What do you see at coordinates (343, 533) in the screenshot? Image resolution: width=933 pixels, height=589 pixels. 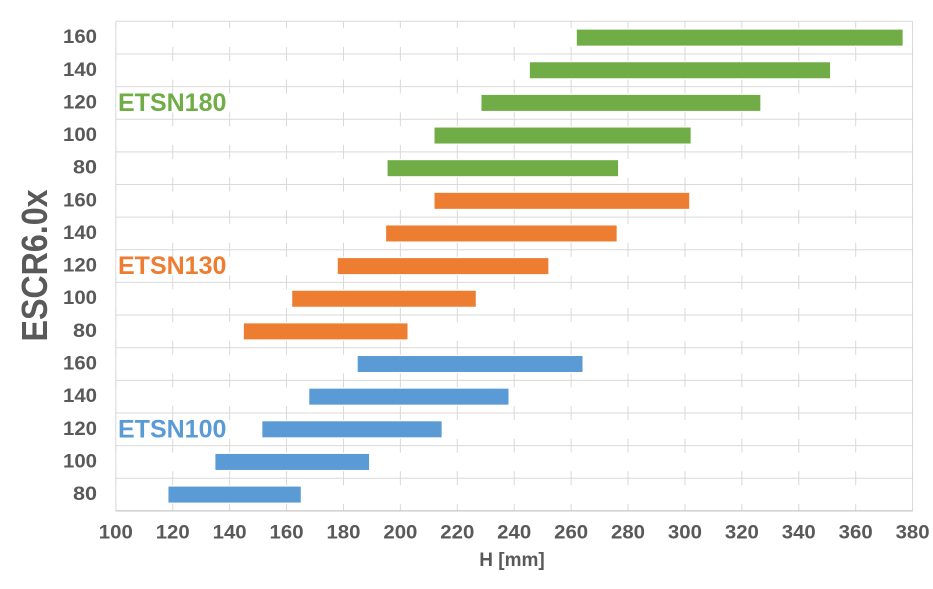 I see `svg-text: 180` at bounding box center [343, 533].